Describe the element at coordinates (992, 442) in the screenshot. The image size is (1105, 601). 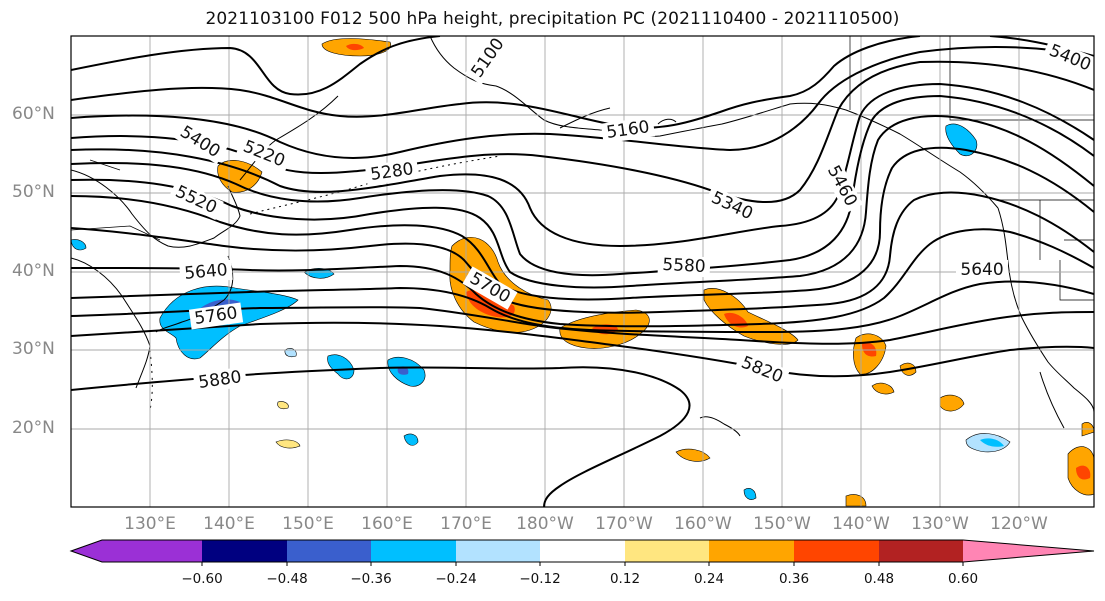
I see `precip-negative-region-hawaii-east-core` at that location.